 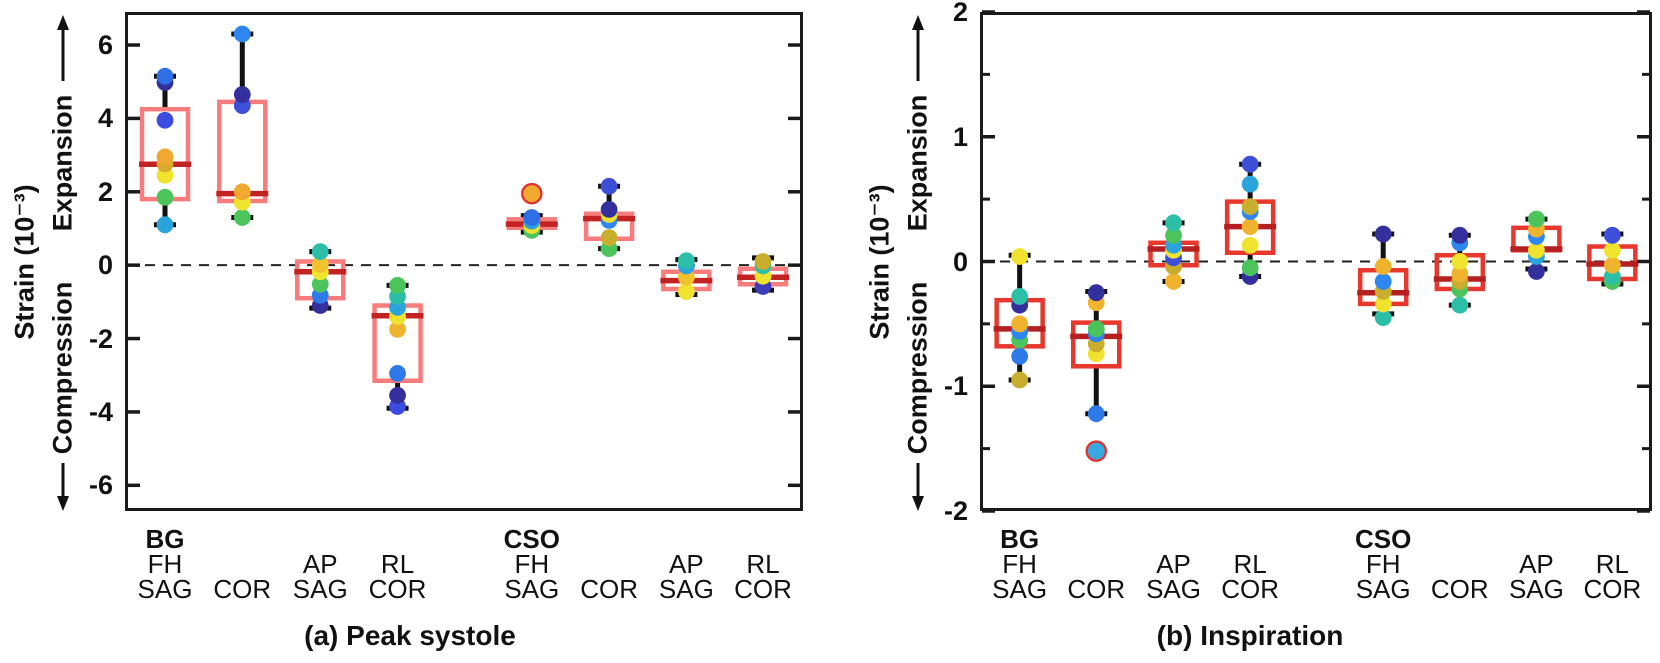 I want to click on y-tick-label: 2, so click(x=105, y=191).